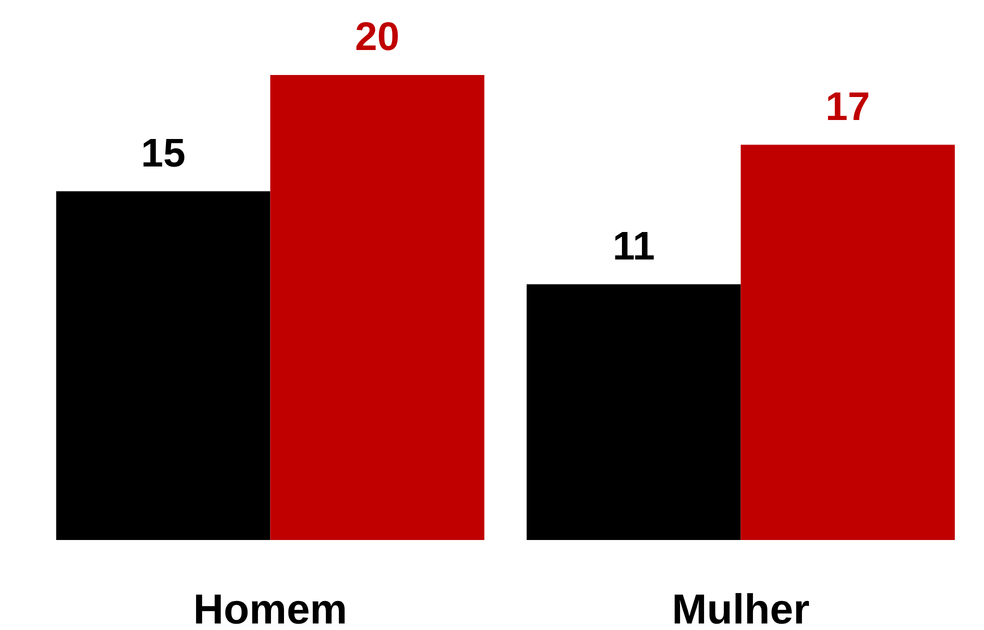 The height and width of the screenshot is (630, 984). I want to click on data-label: 15, so click(163, 153).